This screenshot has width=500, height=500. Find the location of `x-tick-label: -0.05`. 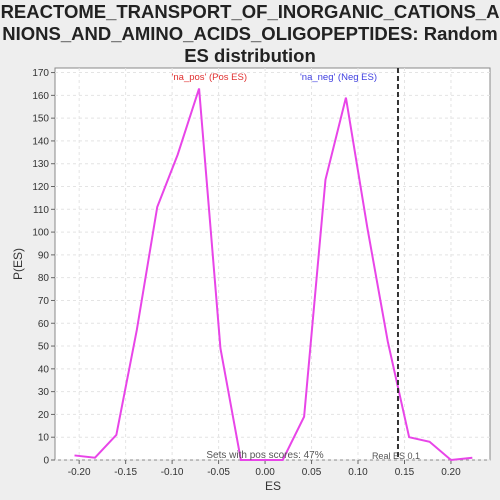

x-tick-label: -0.05 is located at coordinates (218, 472).